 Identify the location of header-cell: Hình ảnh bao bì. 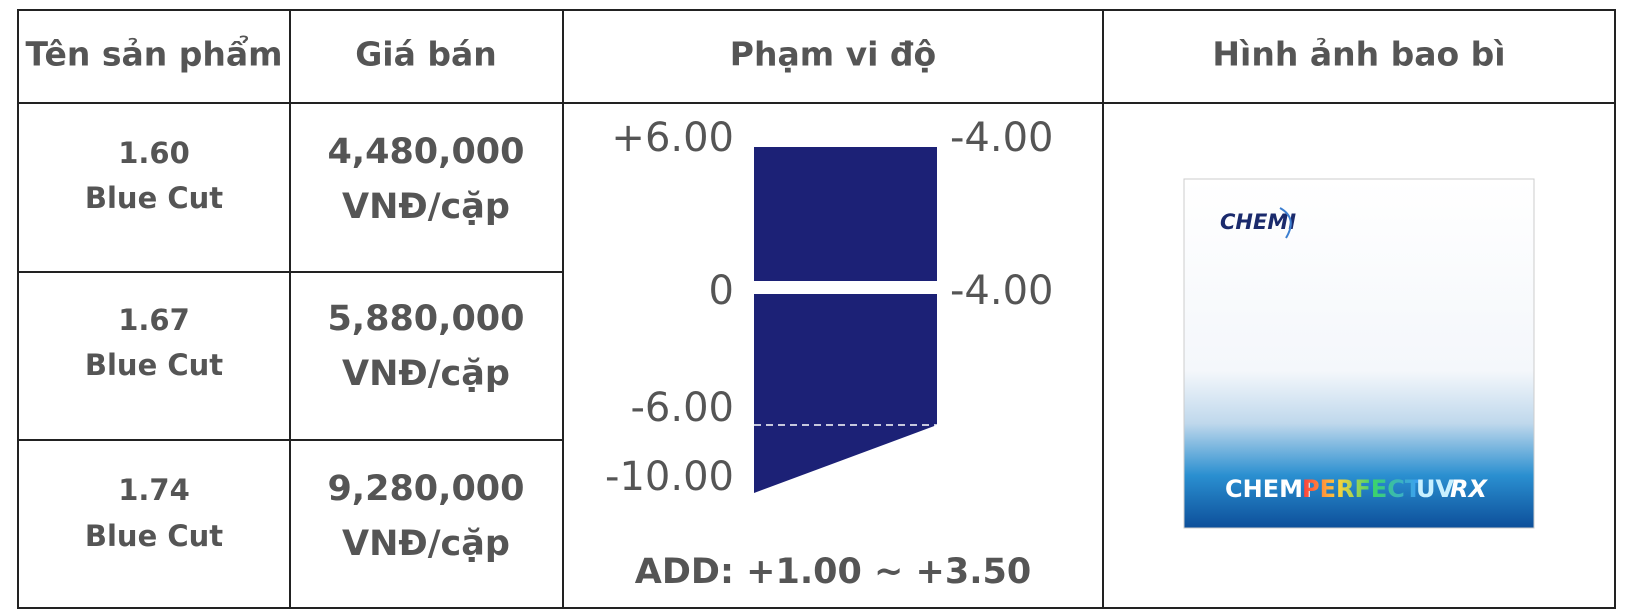
(1358, 54).